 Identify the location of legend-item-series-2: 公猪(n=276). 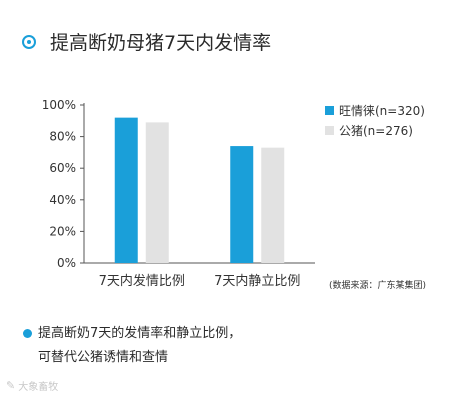
(375, 130).